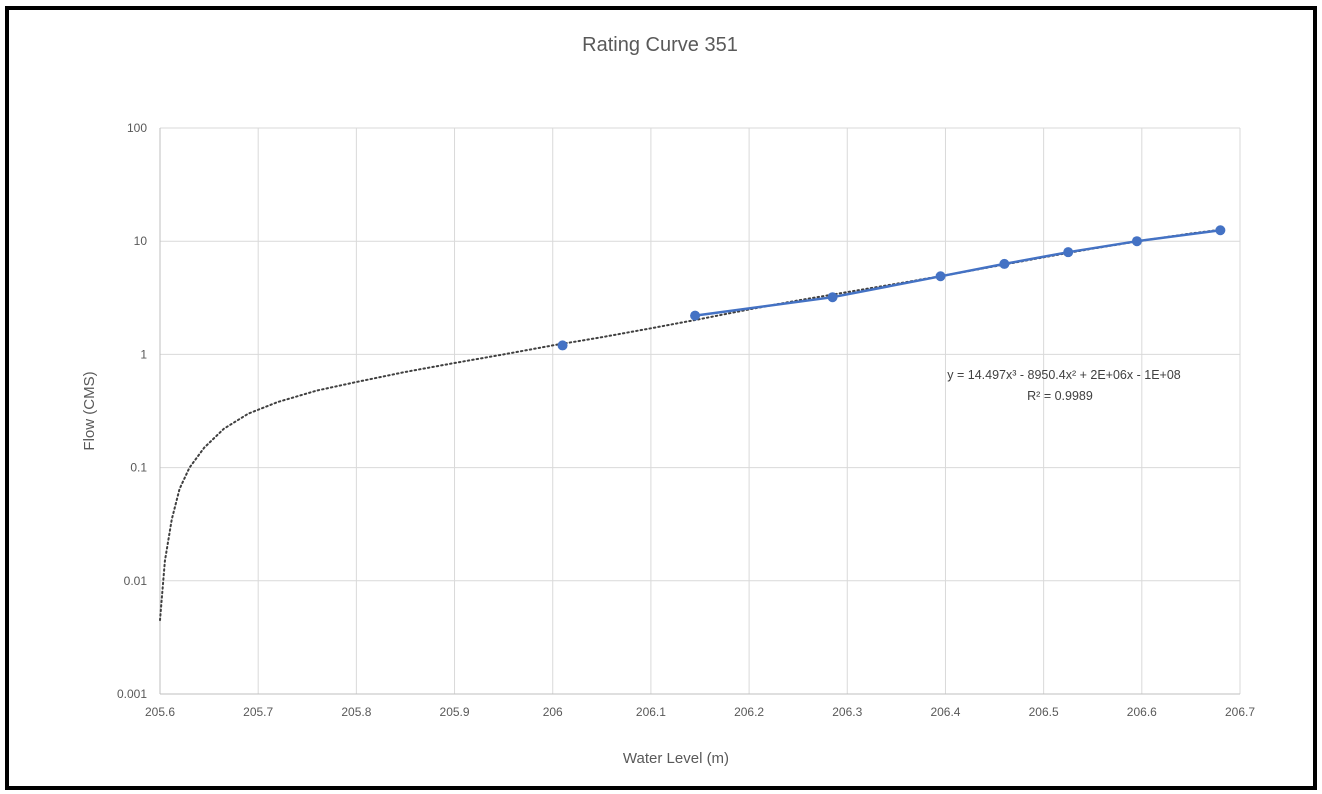 Image resolution: width=1322 pixels, height=794 pixels. I want to click on x-tick-label: 206.6, so click(1142, 712).